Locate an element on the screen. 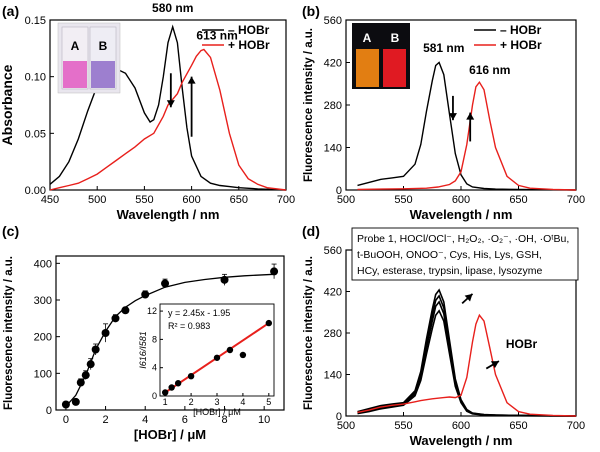 This screenshot has width=600, height=452. c-inset-x-tick-label: 5 is located at coordinates (268, 402).